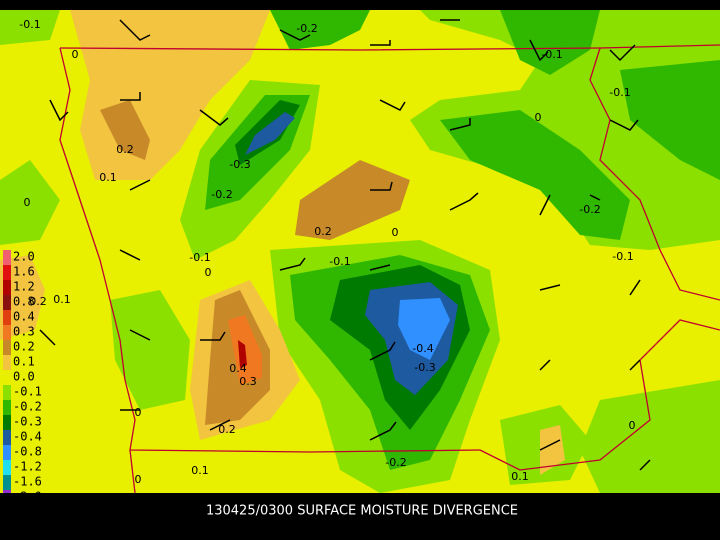 The width and height of the screenshot is (720, 540). Describe the element at coordinates (27, 452) in the screenshot. I see `legend-label: -0.8` at that location.